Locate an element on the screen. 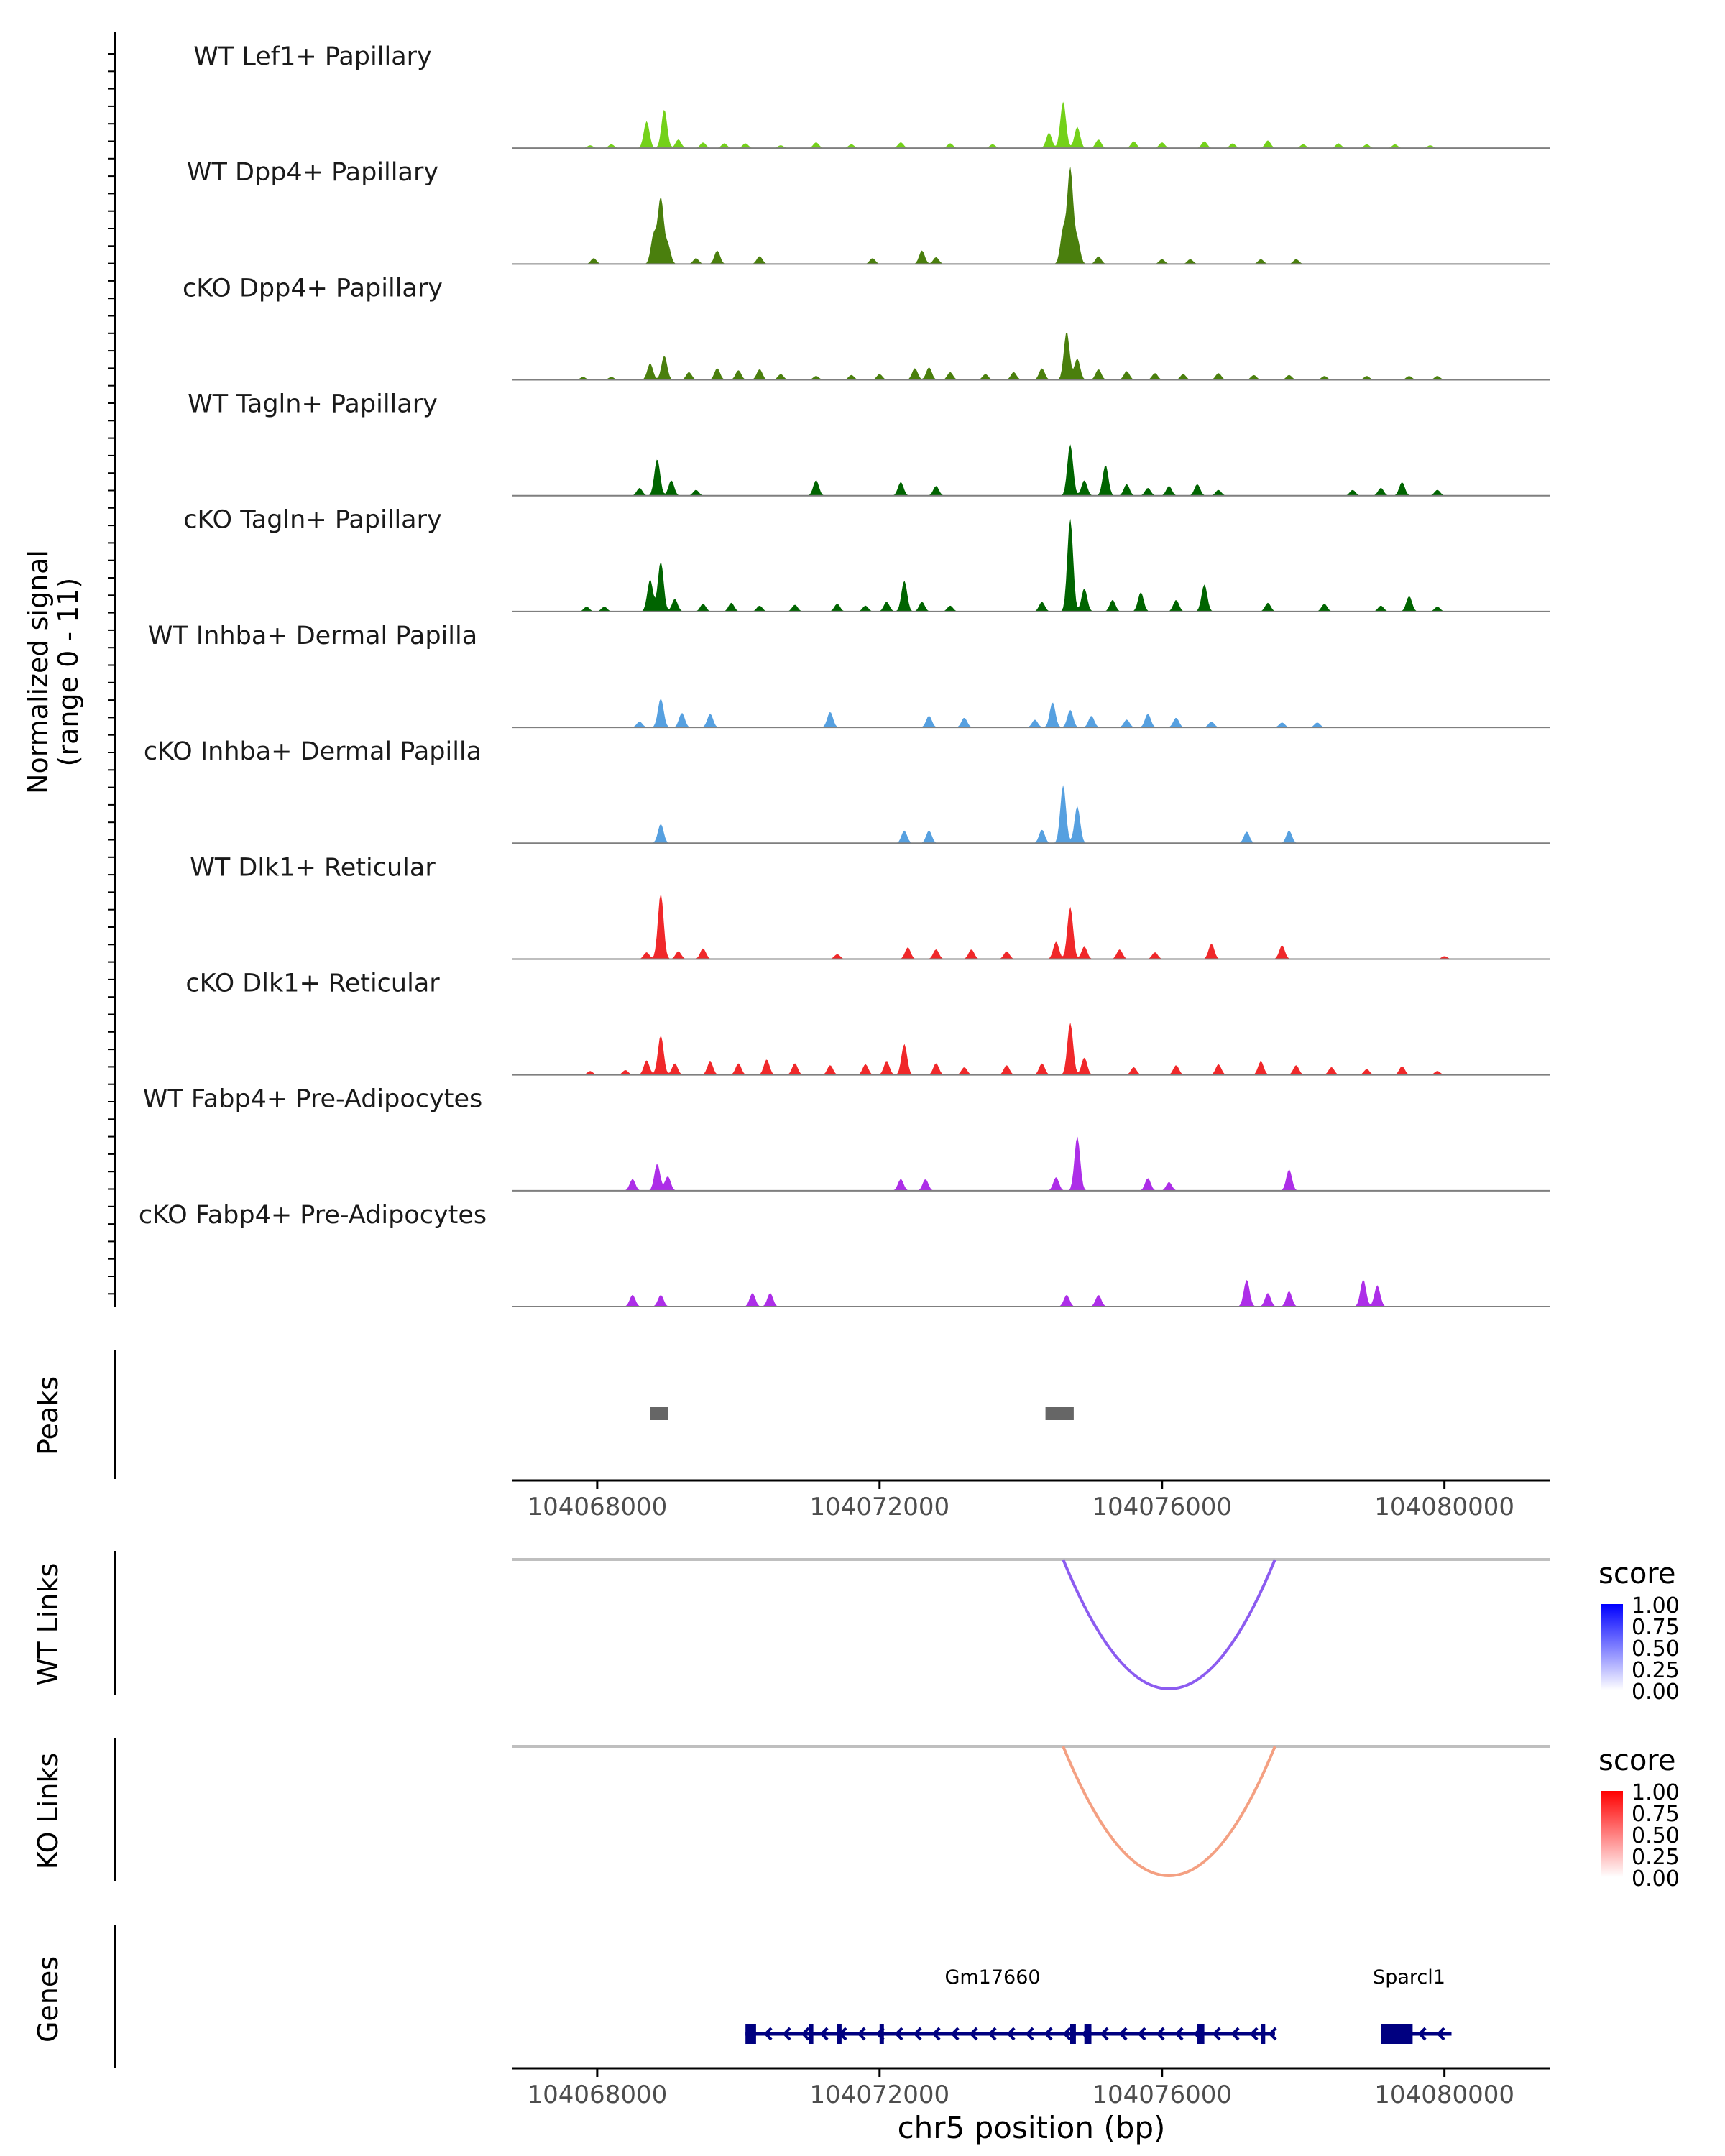  coverage-track: WT Dpp4+ Papillary is located at coordinates (868, 211).